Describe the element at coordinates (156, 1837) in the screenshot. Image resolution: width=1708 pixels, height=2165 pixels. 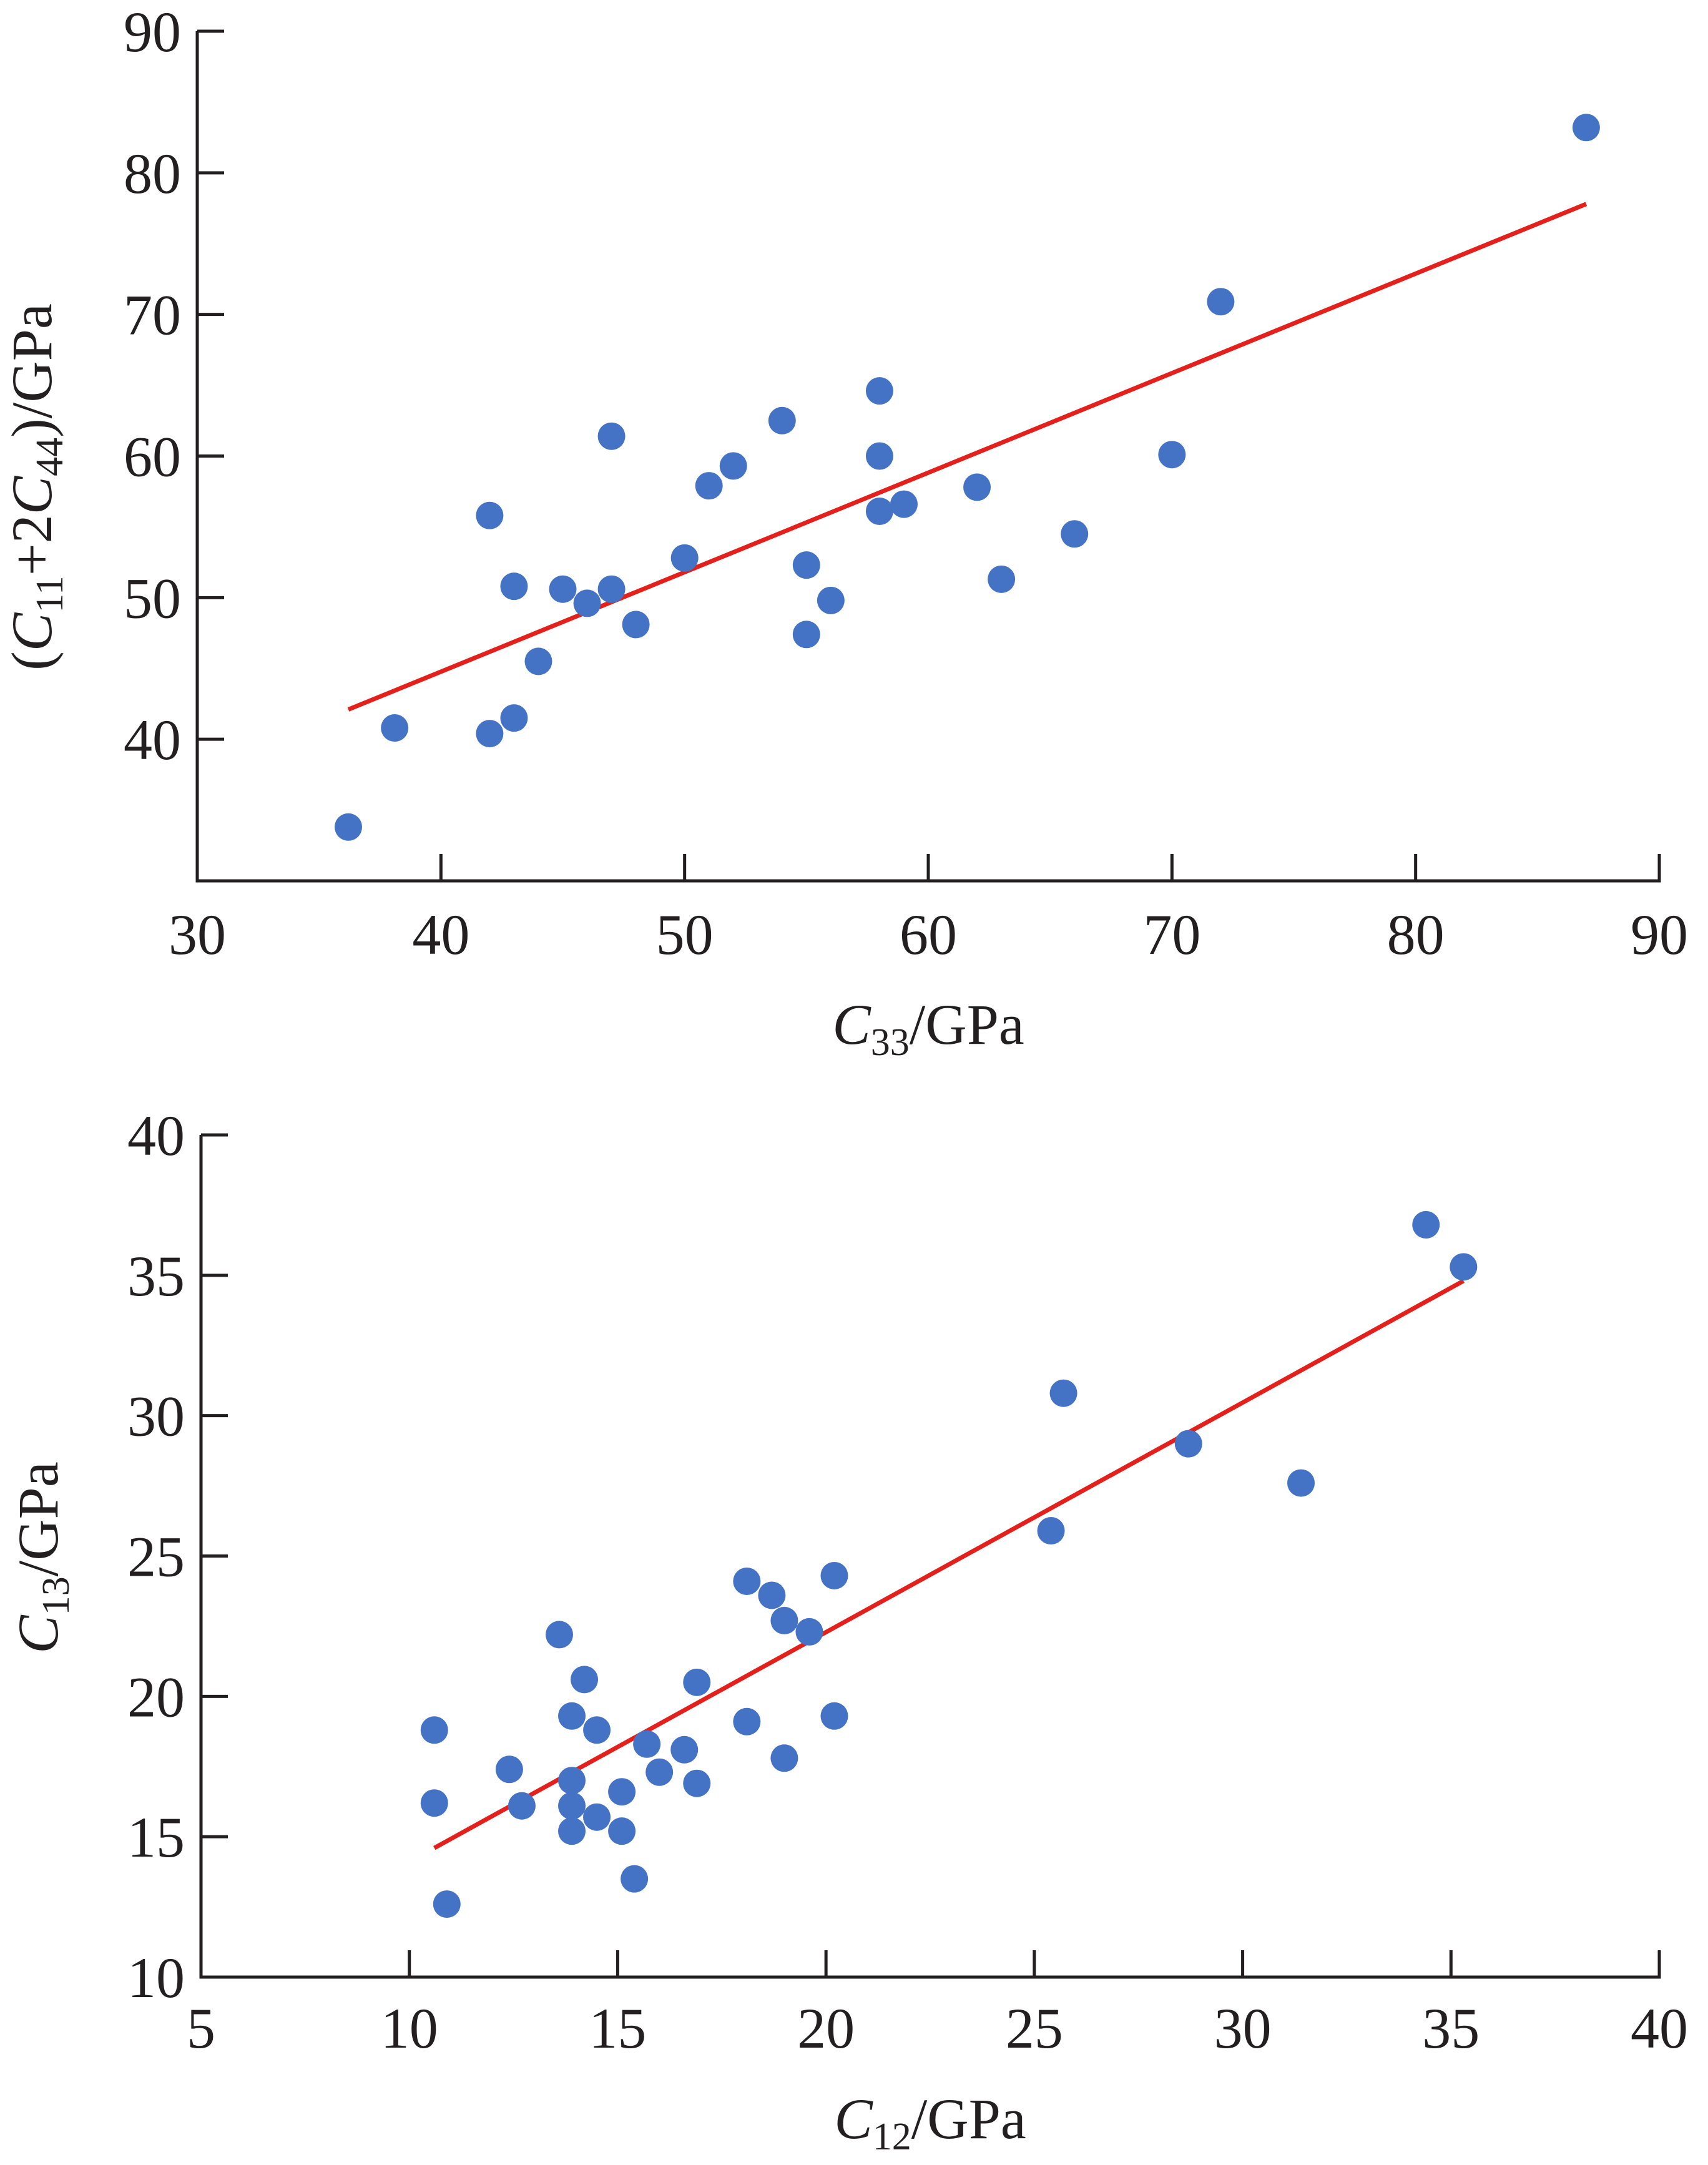
I see `y-tick-label: 15` at that location.